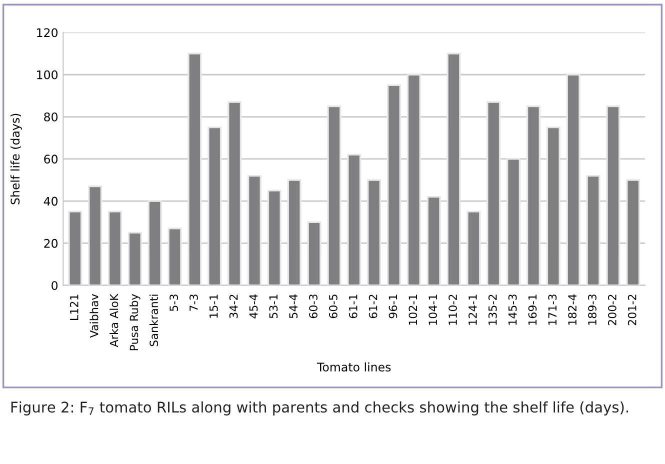 The width and height of the screenshot is (665, 464). What do you see at coordinates (293, 306) in the screenshot?
I see `x-tick-label: 54-4` at bounding box center [293, 306].